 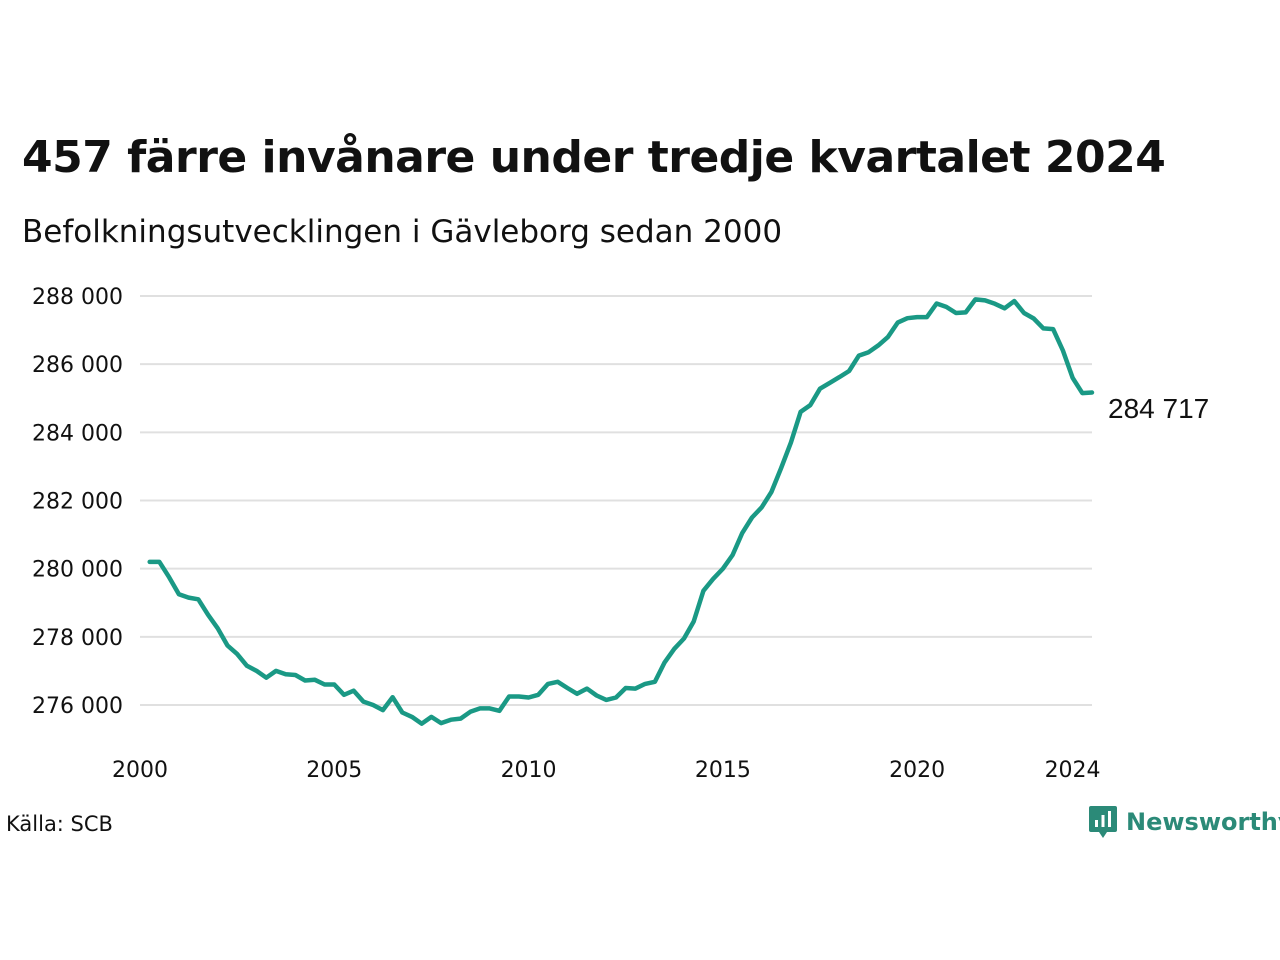 I want to click on y-tick-label: 282 000, so click(x=77, y=502).